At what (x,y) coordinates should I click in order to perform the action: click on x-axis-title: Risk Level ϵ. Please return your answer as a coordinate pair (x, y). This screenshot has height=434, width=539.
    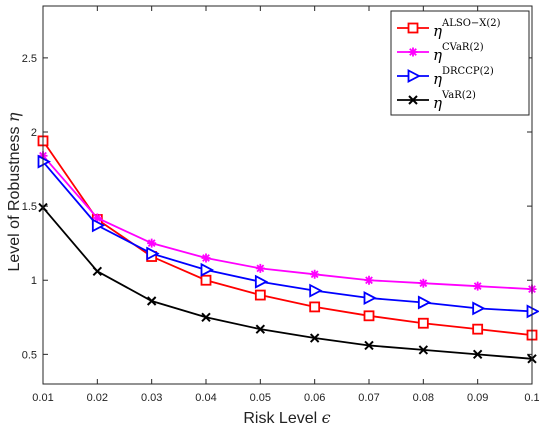
    Looking at the image, I should click on (286, 417).